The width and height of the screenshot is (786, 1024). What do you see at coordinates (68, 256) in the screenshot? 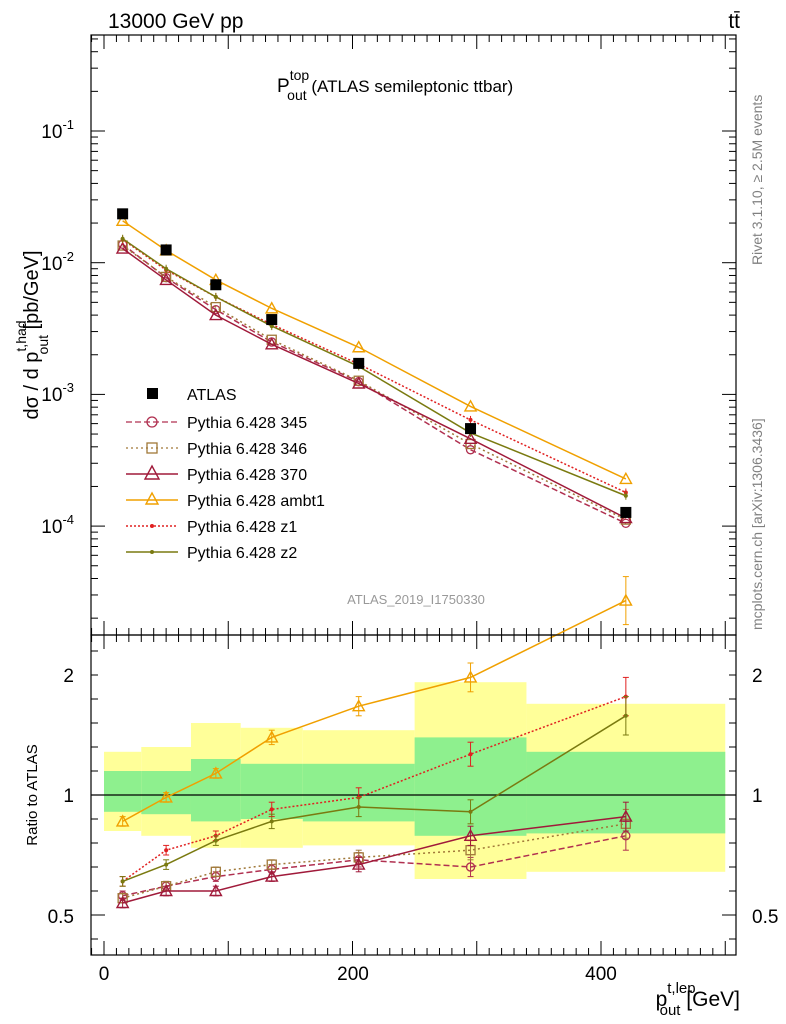
I see `y-tick-exponent: -2` at bounding box center [68, 256].